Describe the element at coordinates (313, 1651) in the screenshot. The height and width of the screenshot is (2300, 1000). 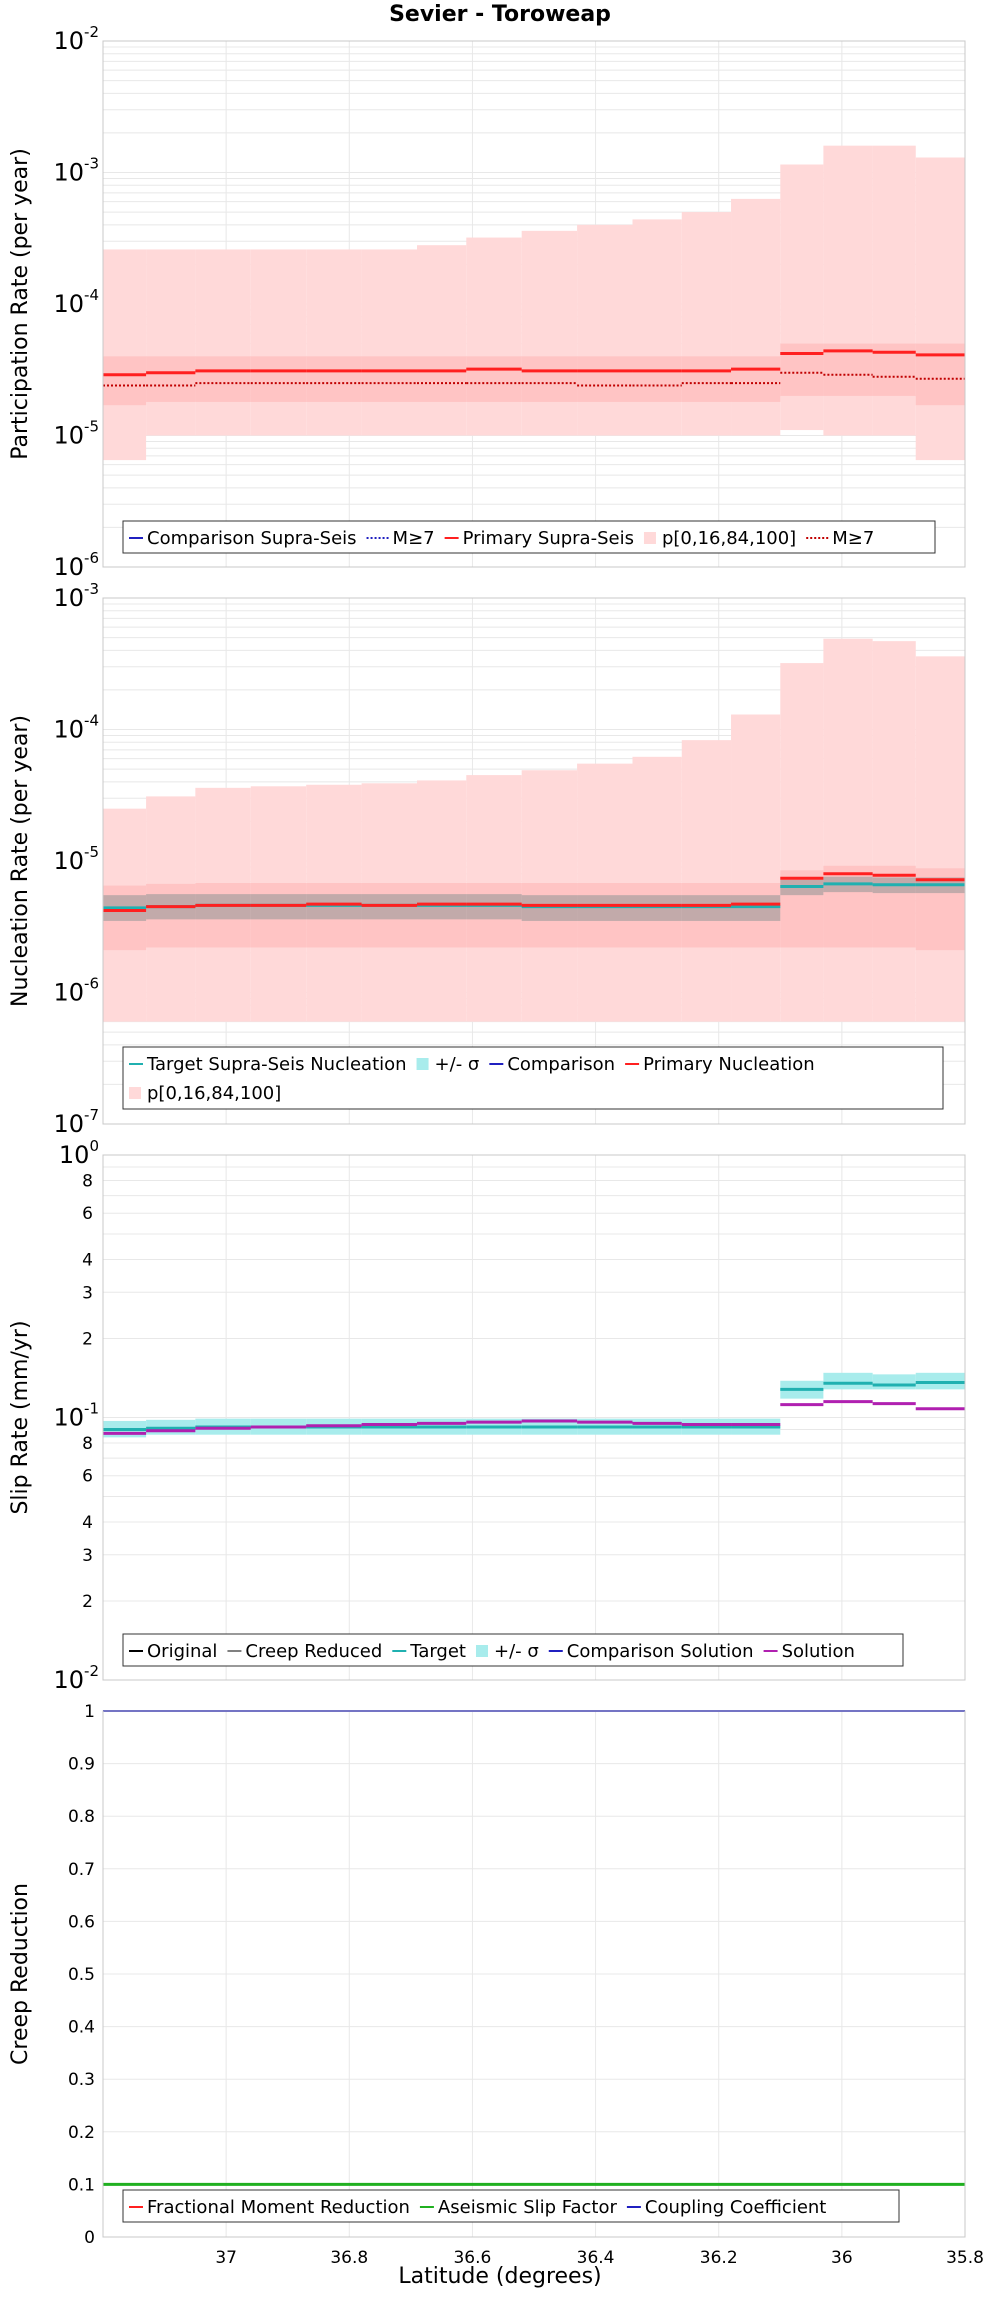
I see `legend-label: Creep Reduced` at that location.